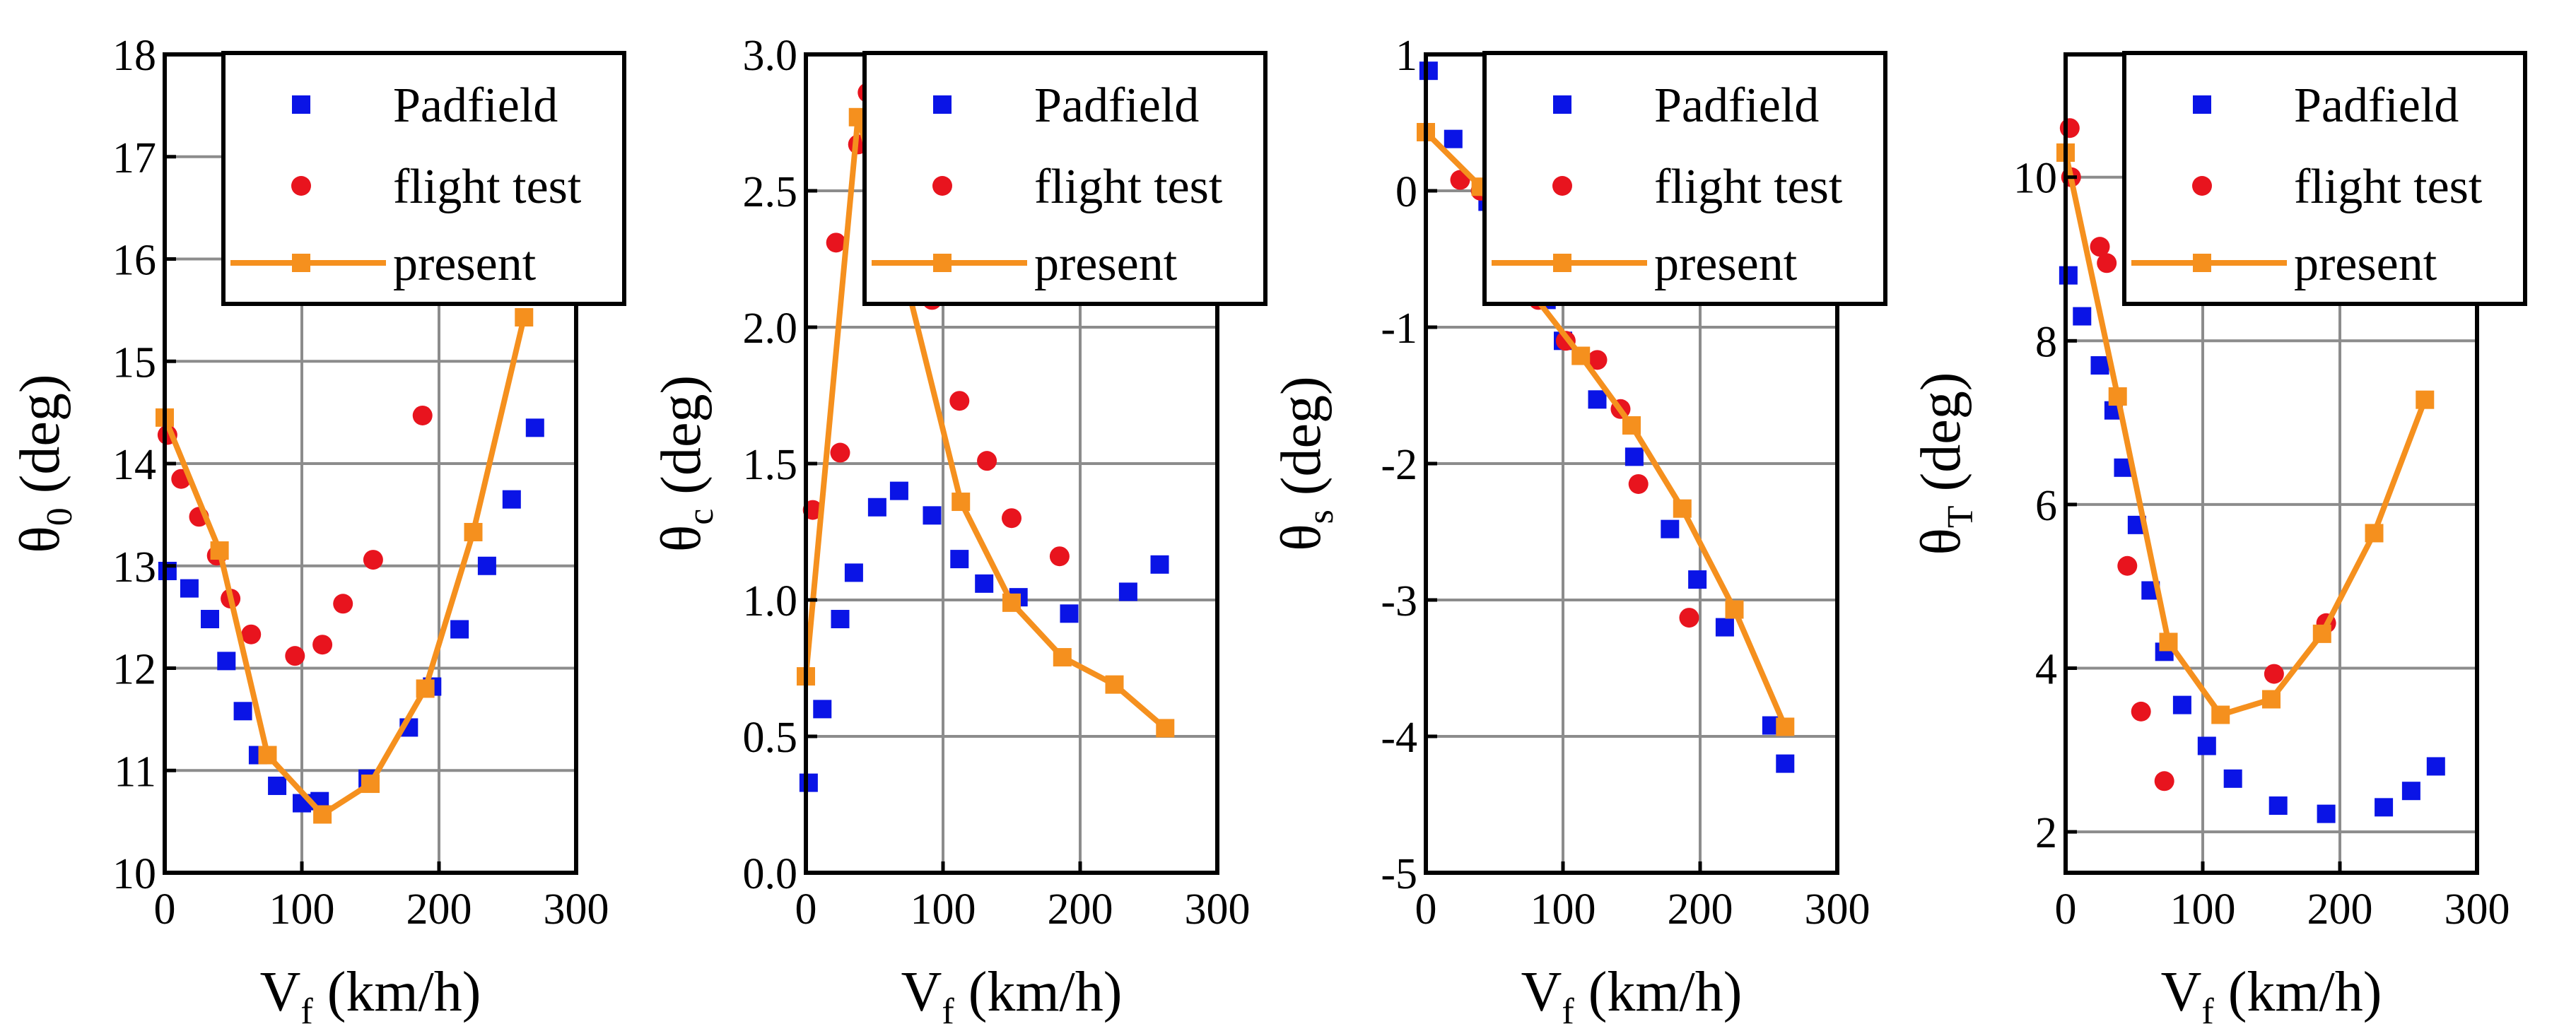 The width and height of the screenshot is (2576, 1036). Describe the element at coordinates (134, 567) in the screenshot. I see `y-tick-label: 13` at that location.